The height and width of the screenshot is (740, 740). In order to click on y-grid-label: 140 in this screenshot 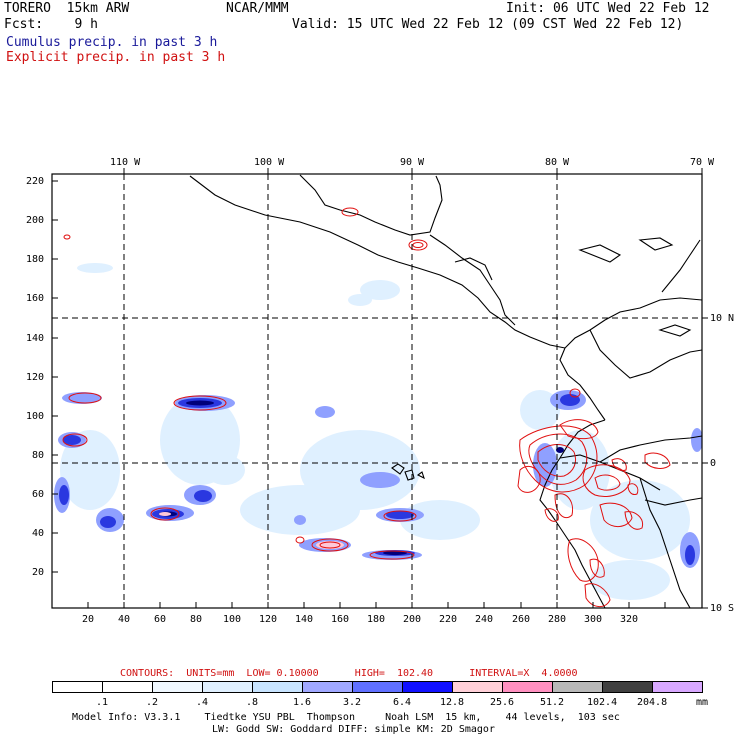, I will do `click(35, 338)`.